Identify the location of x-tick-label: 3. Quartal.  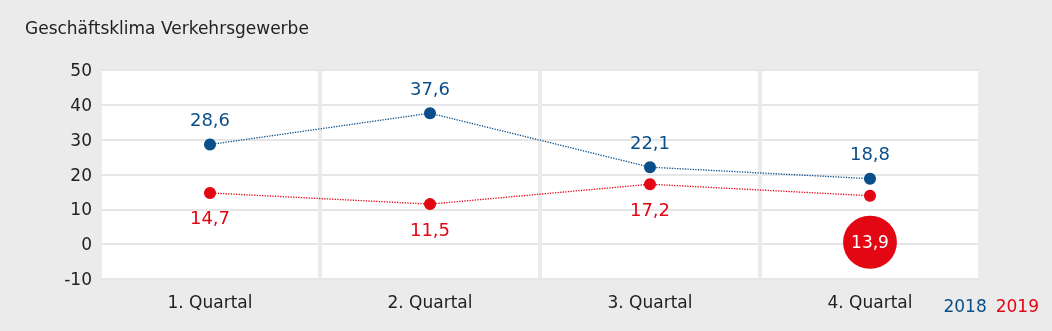
(650, 301).